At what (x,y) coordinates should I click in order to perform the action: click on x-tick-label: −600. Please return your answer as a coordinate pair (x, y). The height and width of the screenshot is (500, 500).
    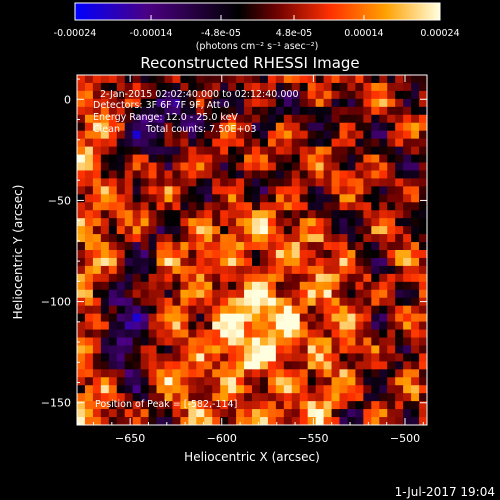
    Looking at the image, I should click on (222, 438).